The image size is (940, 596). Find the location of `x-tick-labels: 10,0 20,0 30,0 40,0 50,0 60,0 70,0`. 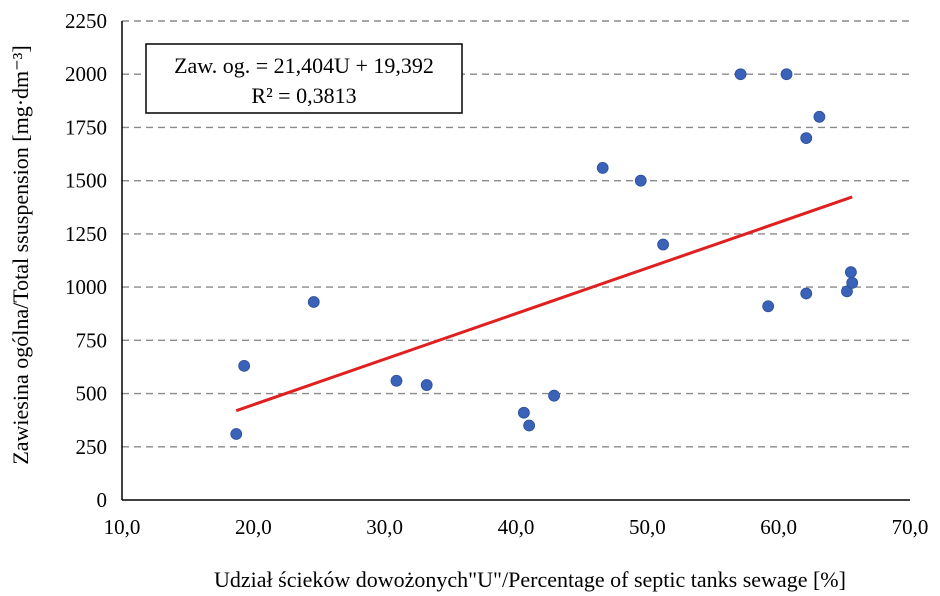

x-tick-labels: 10,0 20,0 30,0 40,0 50,0 60,0 70,0 is located at coordinates (516, 527).